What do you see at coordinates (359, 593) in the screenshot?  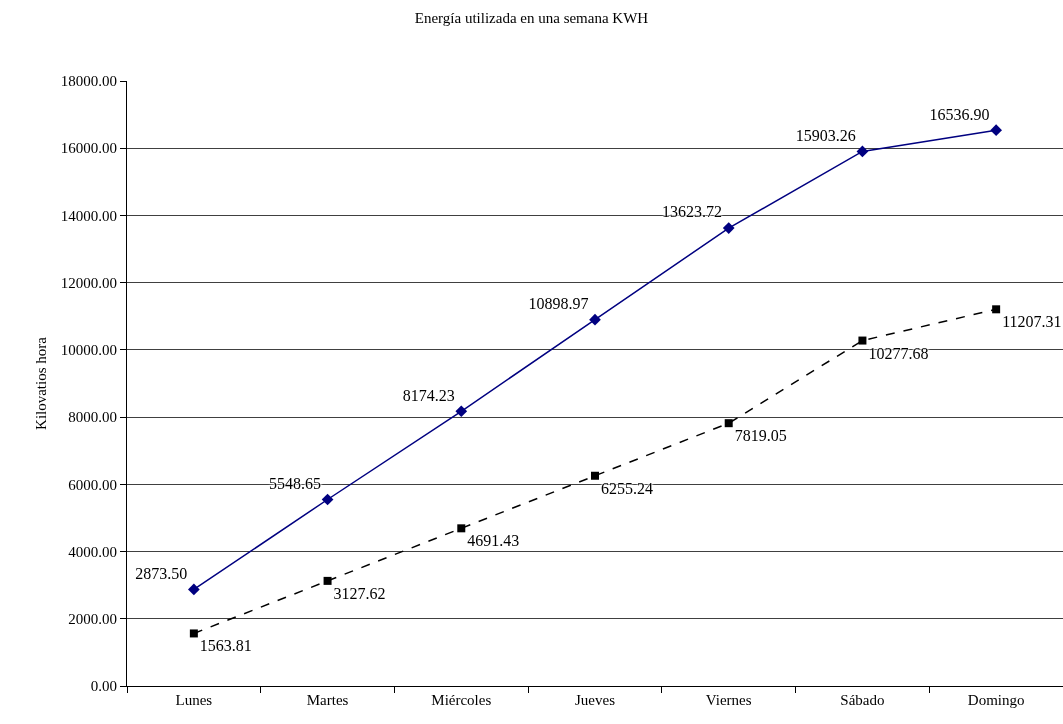 I see `data-label: 3127.62` at bounding box center [359, 593].